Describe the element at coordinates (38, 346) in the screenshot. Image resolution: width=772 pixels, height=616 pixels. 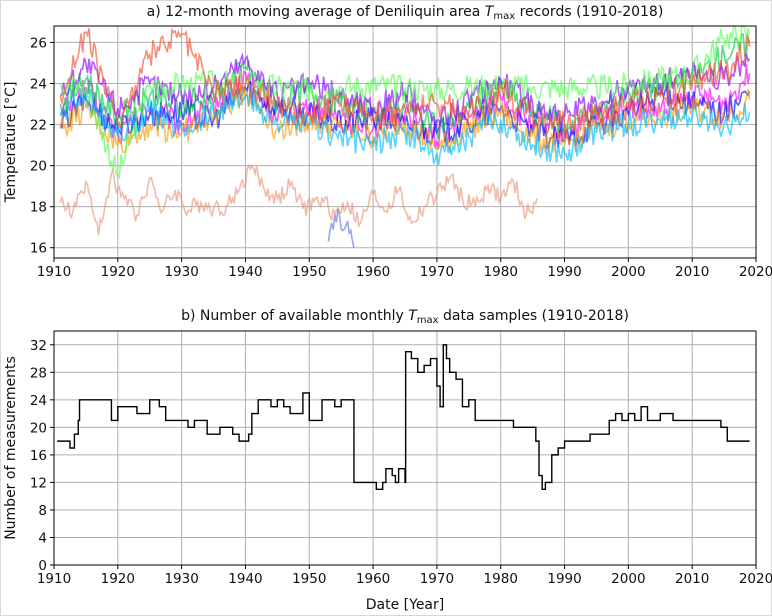
I see `y-tick-label: 32` at that location.